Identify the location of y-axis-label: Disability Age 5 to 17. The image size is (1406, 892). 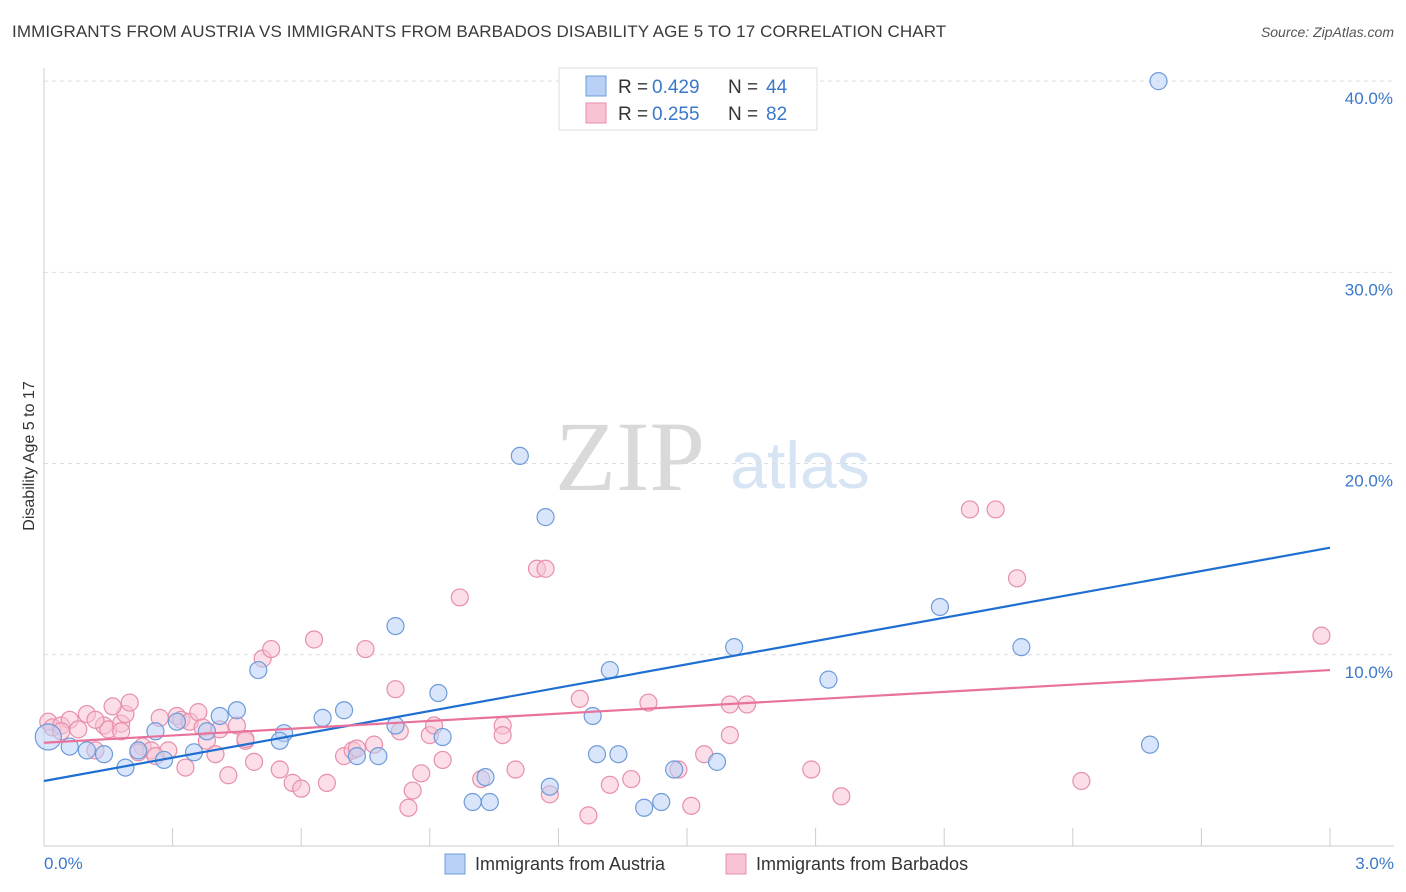
(29, 456).